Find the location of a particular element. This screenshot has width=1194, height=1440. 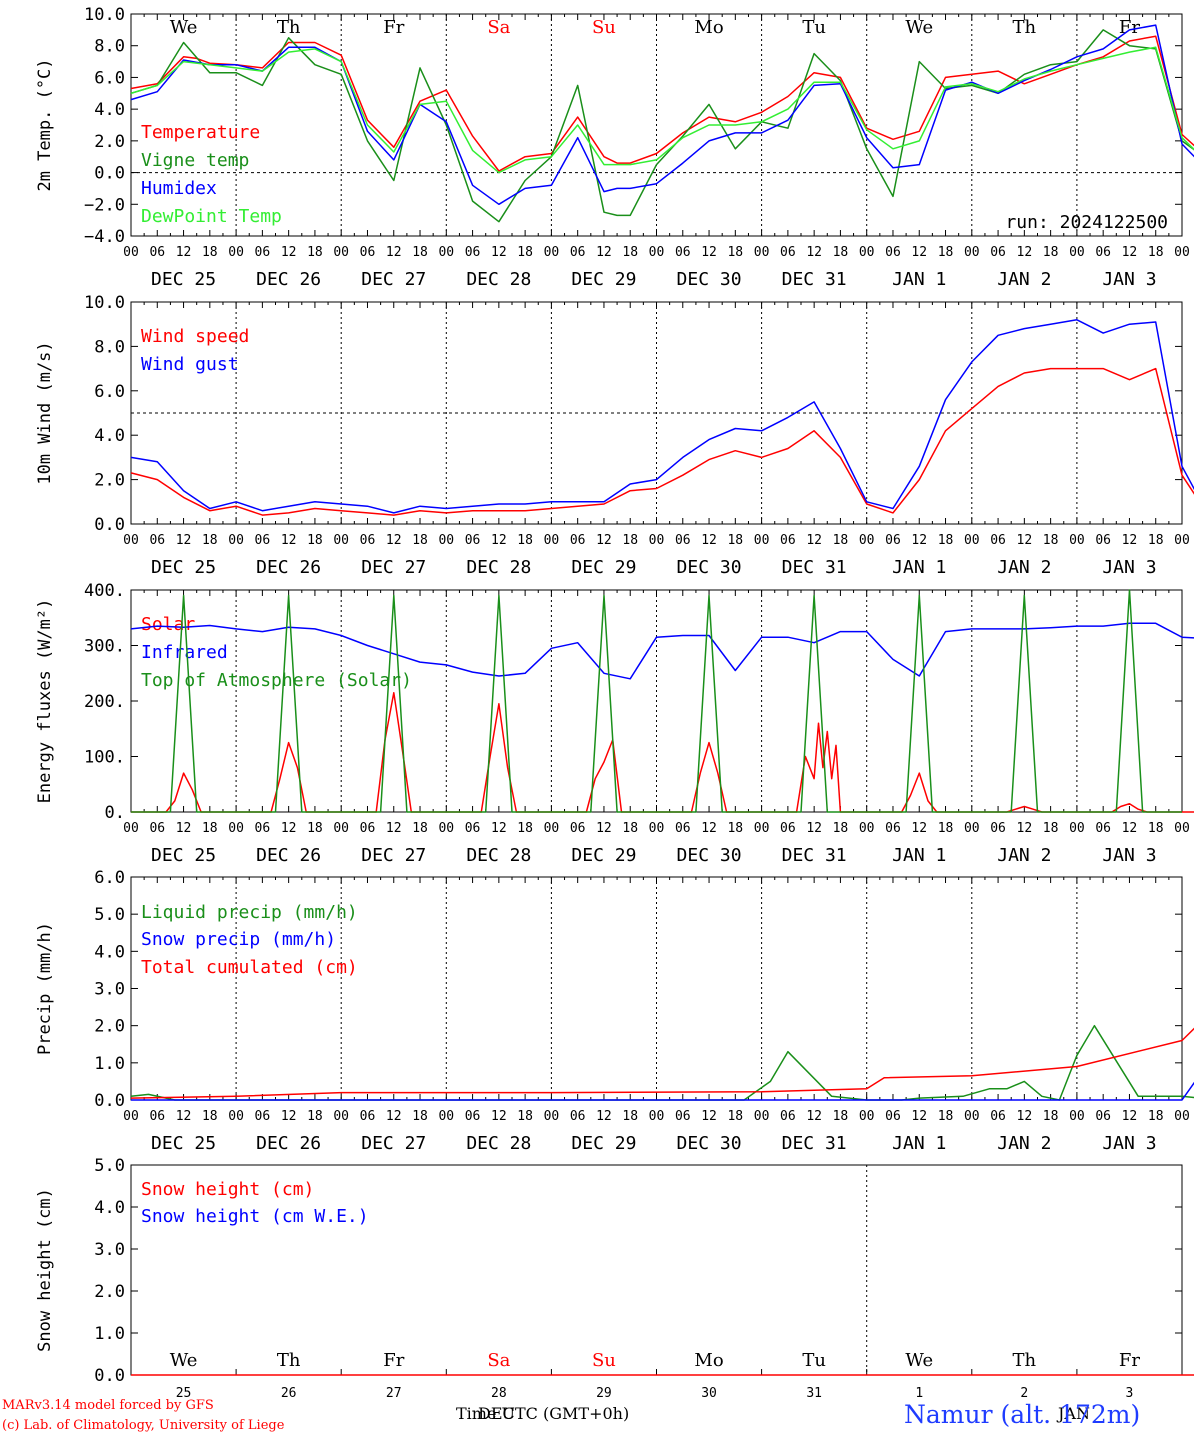

date-label: DEC 26 is located at coordinates (288, 279).